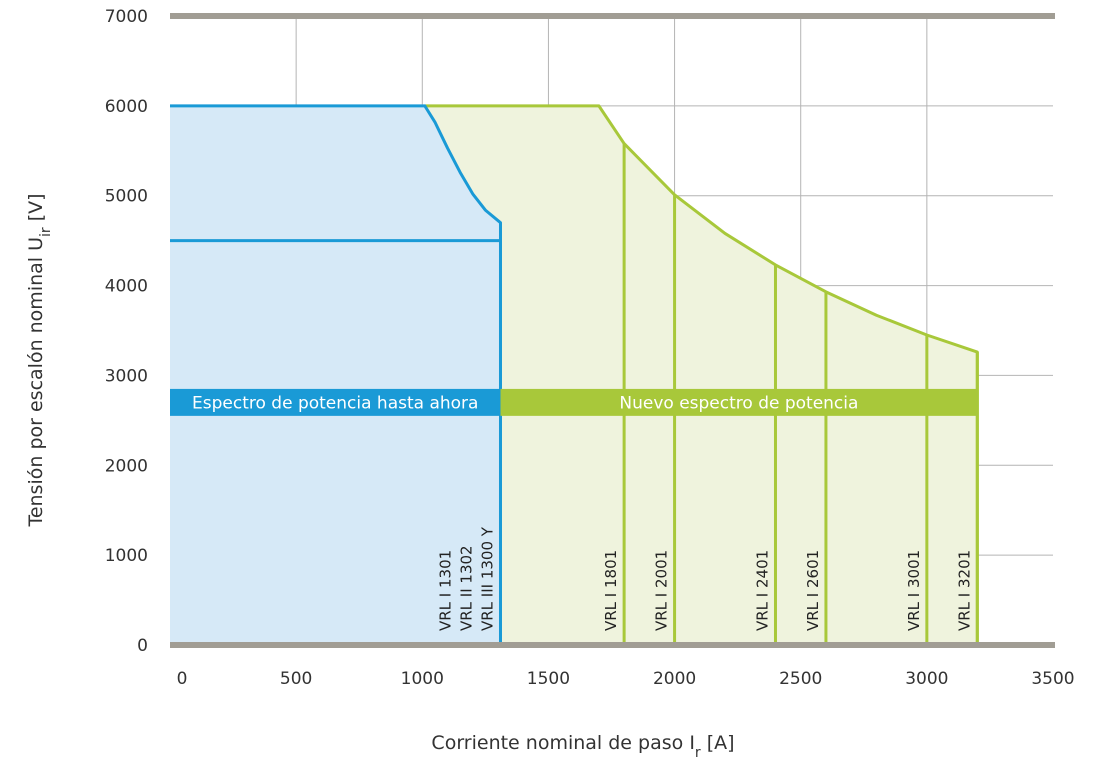  Describe the element at coordinates (422, 679) in the screenshot. I see `x-tick-label: 1000` at that location.